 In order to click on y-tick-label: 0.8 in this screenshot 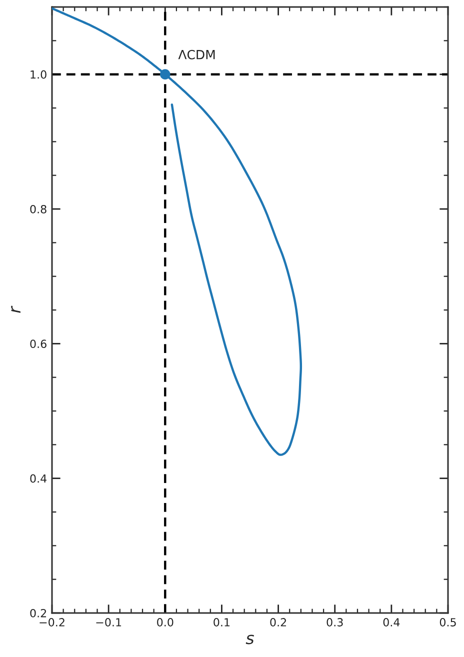, I will do `click(38, 209)`.